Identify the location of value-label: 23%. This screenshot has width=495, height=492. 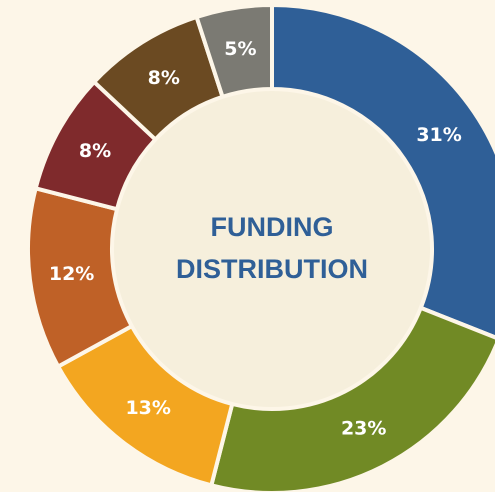
(363, 428).